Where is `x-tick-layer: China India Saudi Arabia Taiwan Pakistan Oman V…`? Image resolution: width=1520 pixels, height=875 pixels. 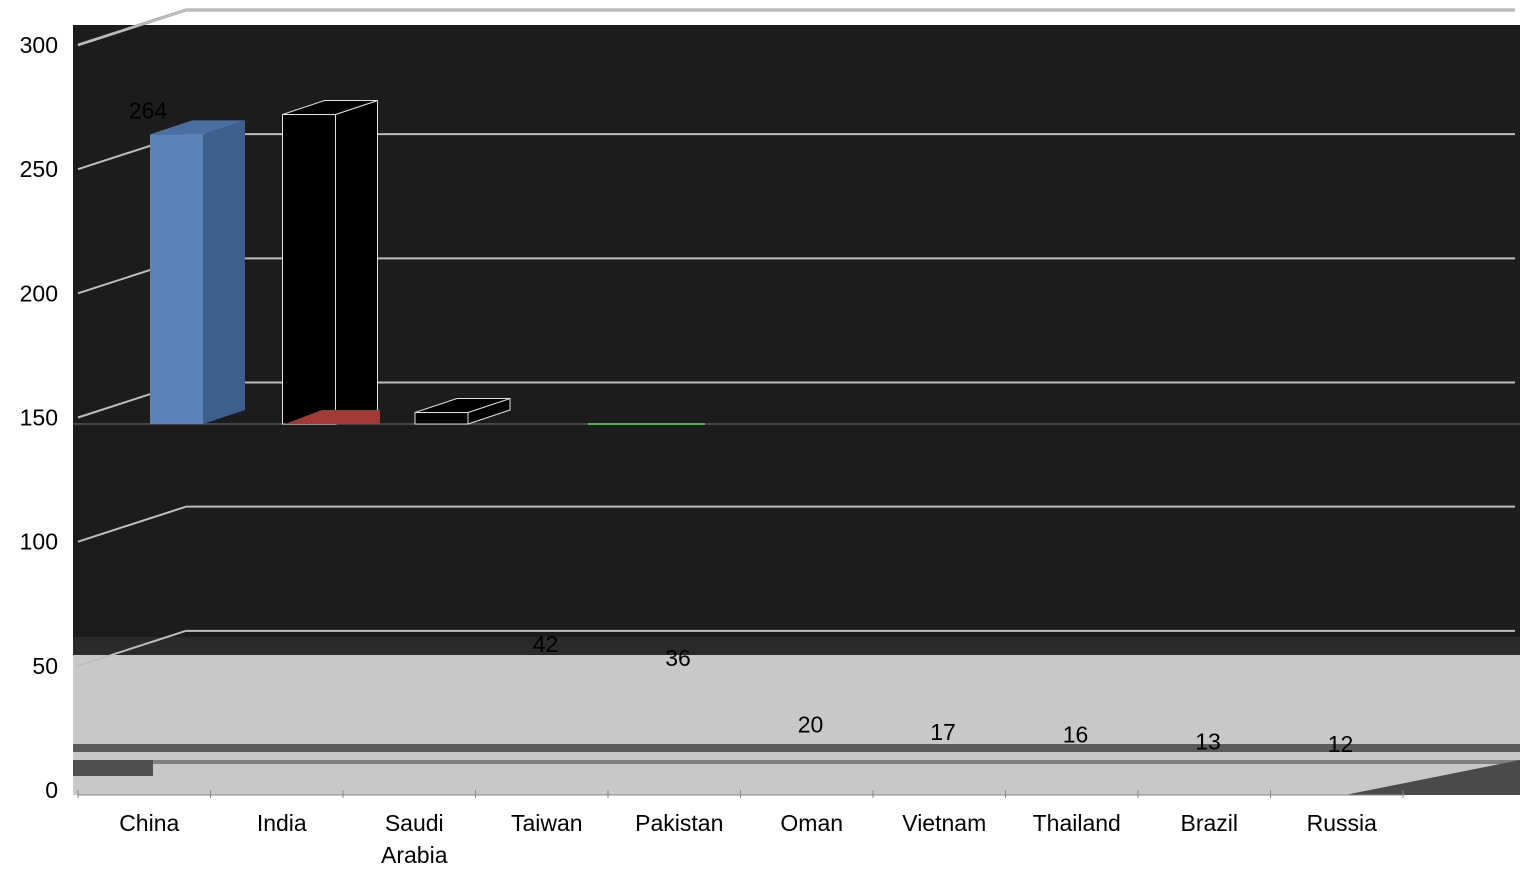
x-tick-layer: China India Saudi Arabia Taiwan Pakistan Oman V… is located at coordinates (741, 829).